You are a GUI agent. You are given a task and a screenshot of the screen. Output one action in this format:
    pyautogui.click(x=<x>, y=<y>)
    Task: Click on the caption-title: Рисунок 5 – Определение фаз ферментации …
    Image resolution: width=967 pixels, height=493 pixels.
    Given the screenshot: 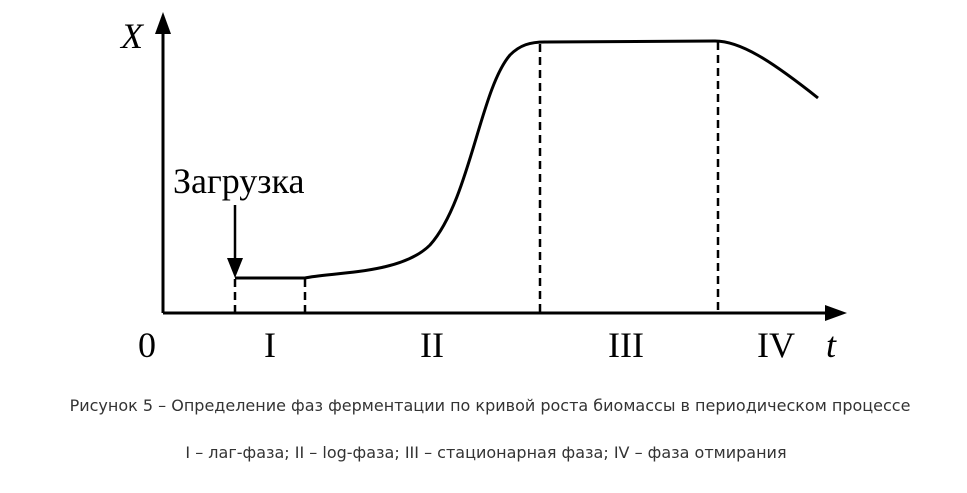 What is the action you would take?
    pyautogui.click(x=490, y=405)
    